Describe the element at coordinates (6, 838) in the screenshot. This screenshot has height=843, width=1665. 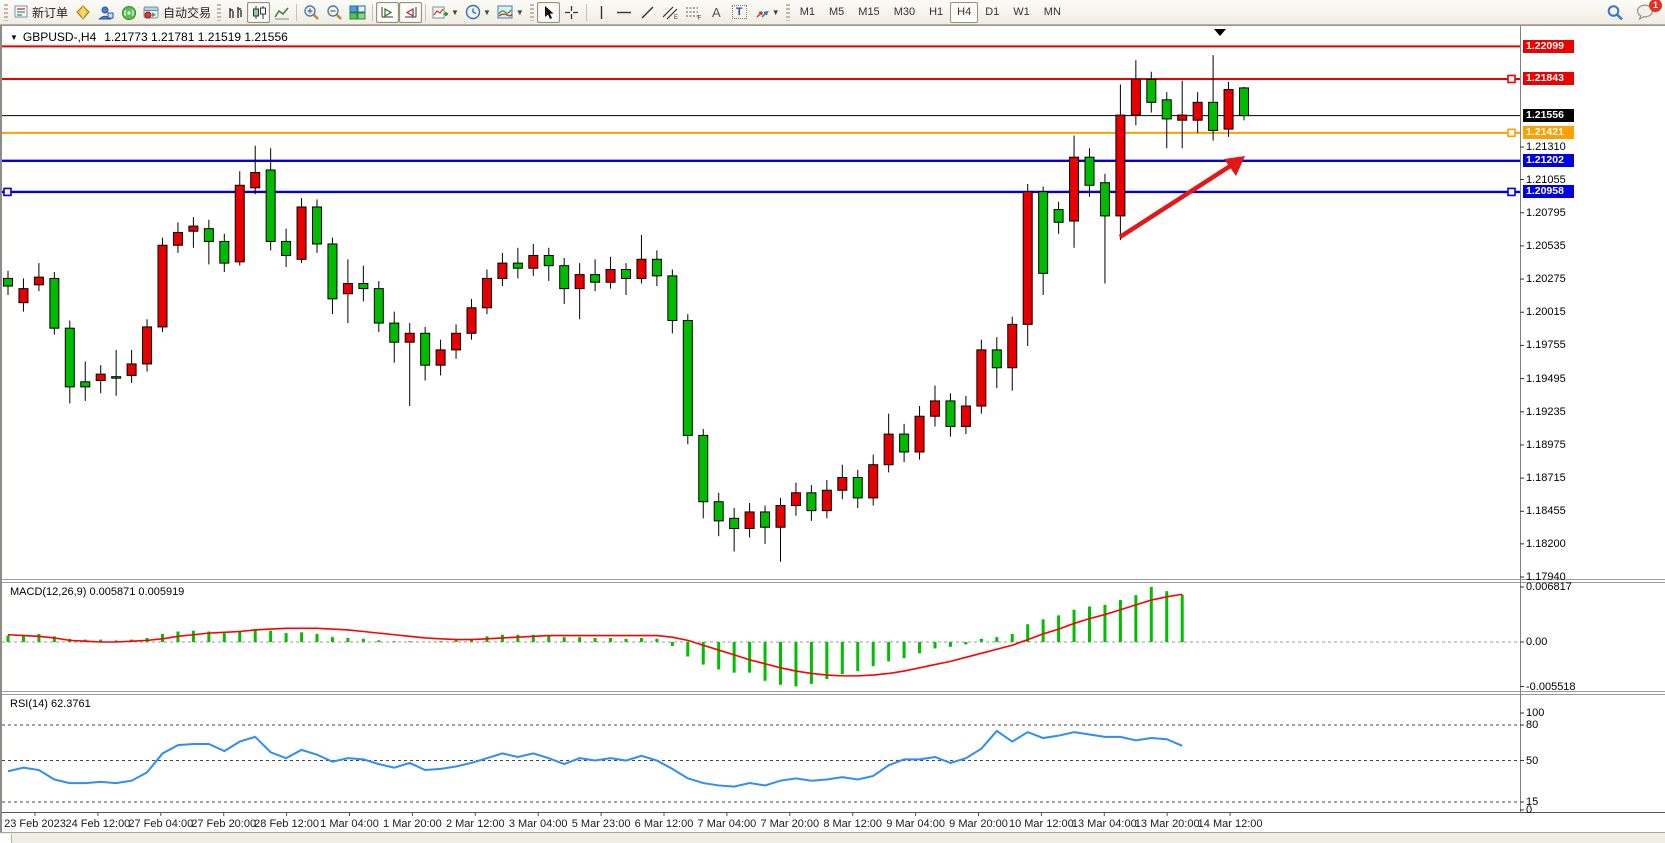
I see `scrollbar-box` at that location.